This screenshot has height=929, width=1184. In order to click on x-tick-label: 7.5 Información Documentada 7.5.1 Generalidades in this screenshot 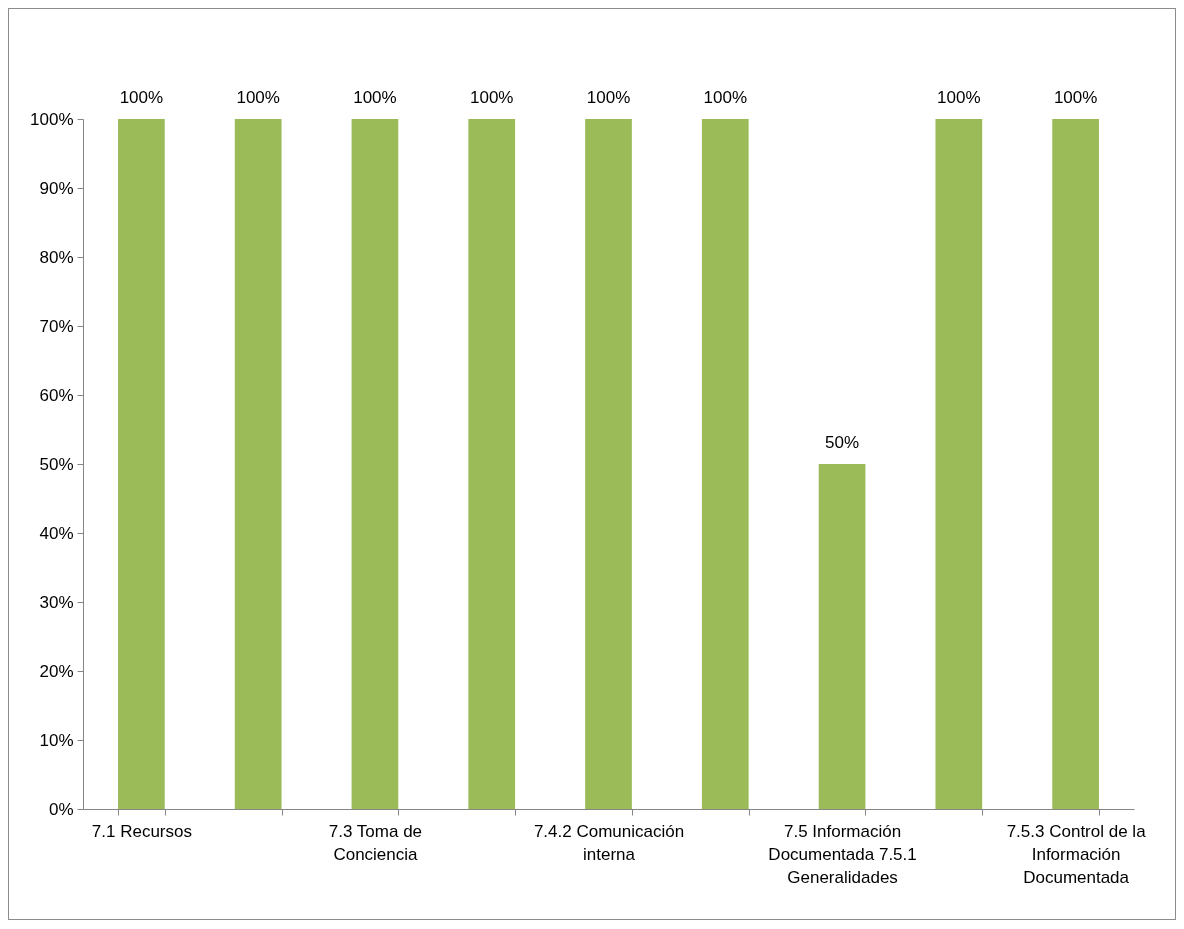, I will do `click(842, 854)`.